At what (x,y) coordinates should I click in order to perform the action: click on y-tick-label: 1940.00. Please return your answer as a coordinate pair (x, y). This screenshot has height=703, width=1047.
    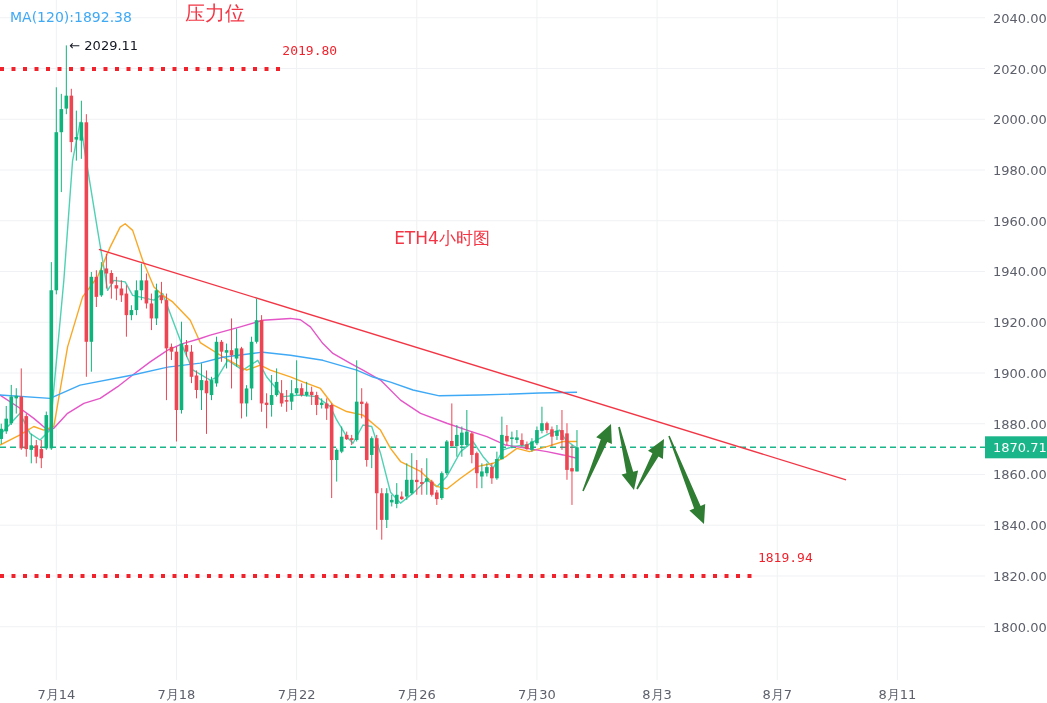
    Looking at the image, I should click on (1020, 272).